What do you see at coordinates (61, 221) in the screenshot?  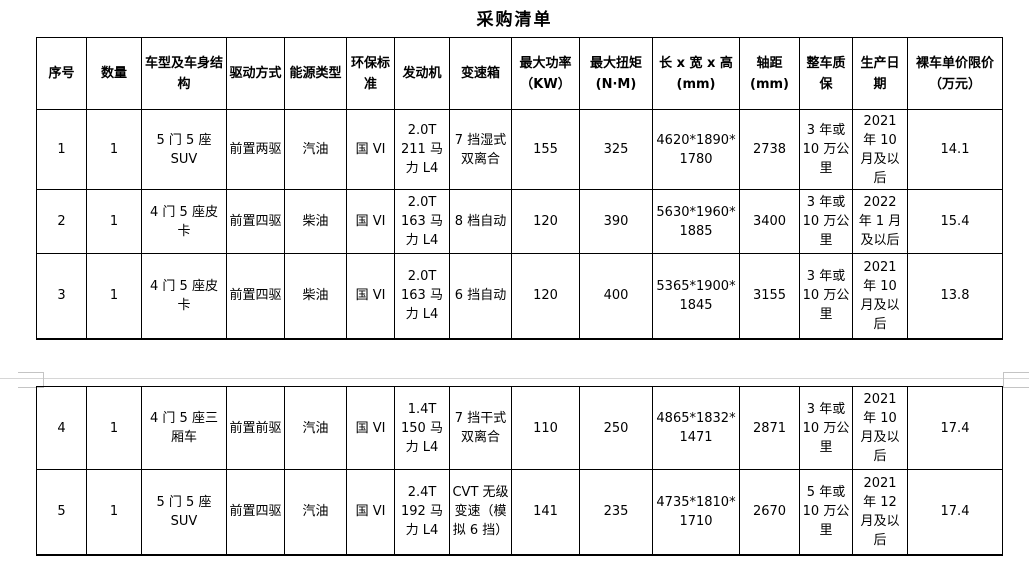 I see `table-cell: 2` at bounding box center [61, 221].